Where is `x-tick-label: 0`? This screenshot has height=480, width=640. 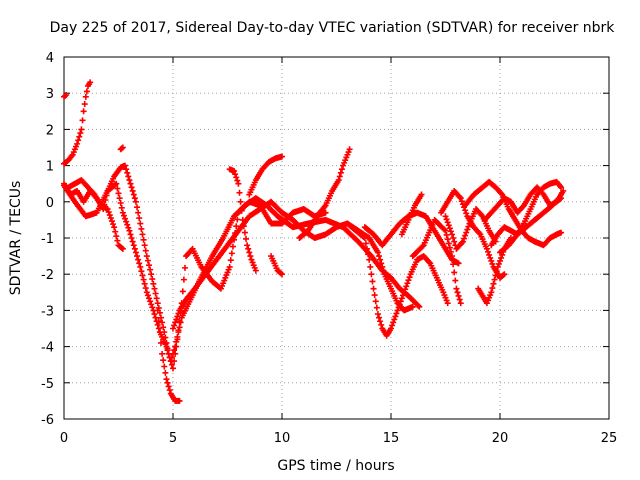 x-tick-label: 0 is located at coordinates (64, 438).